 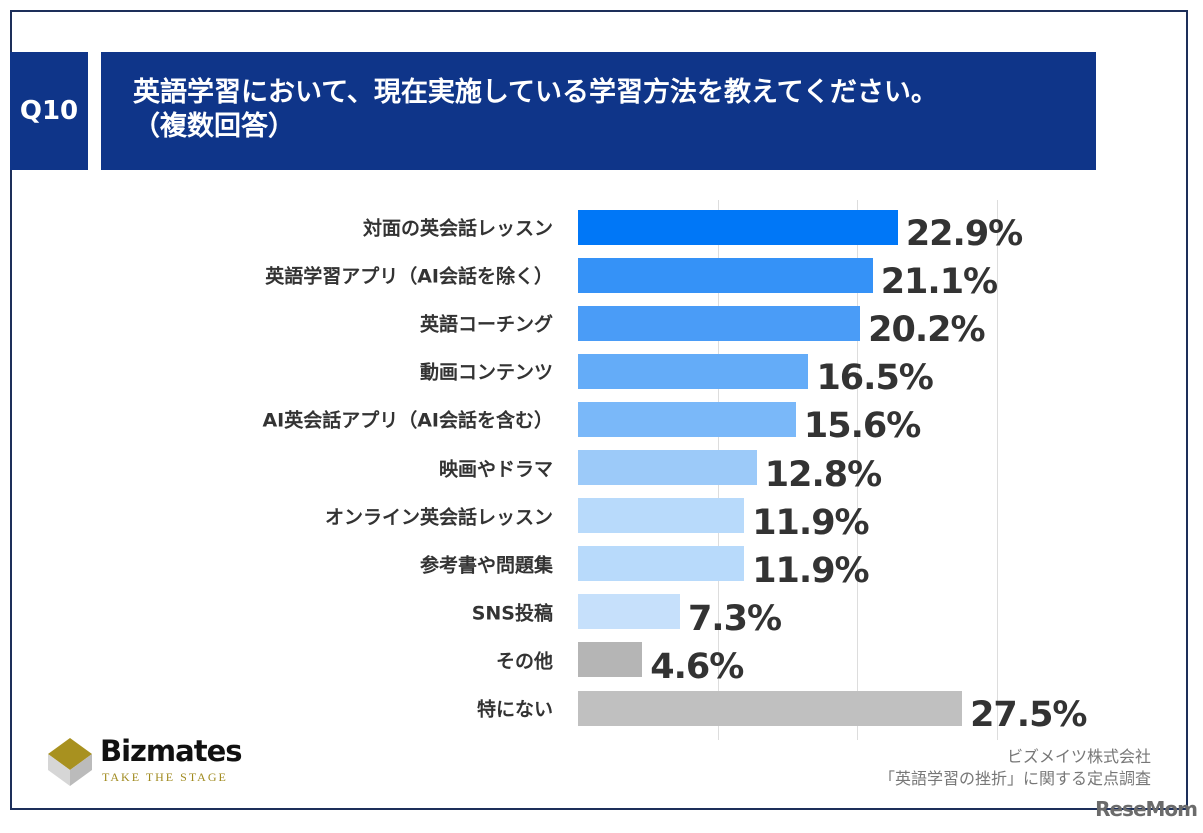 I want to click on category-label: 動画コンテンツ, so click(x=486, y=372).